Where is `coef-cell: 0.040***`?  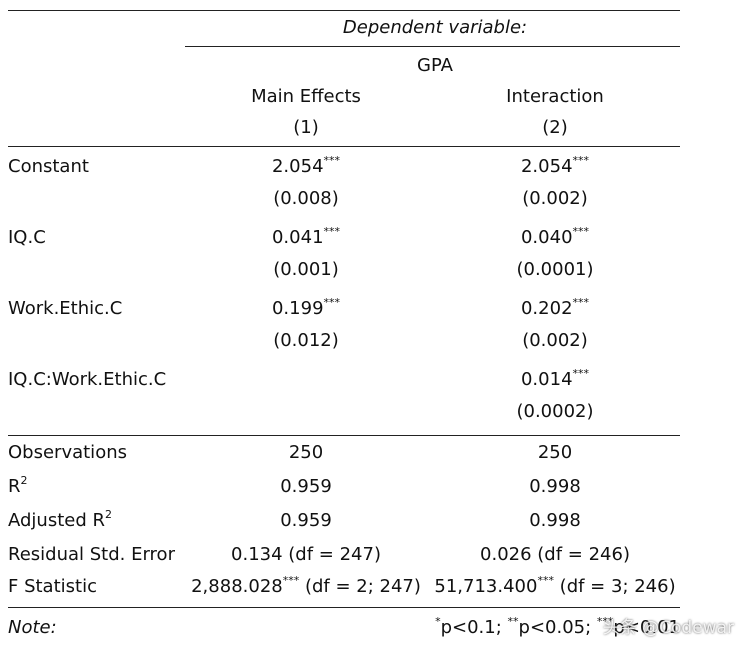 coef-cell: 0.040*** is located at coordinates (555, 237).